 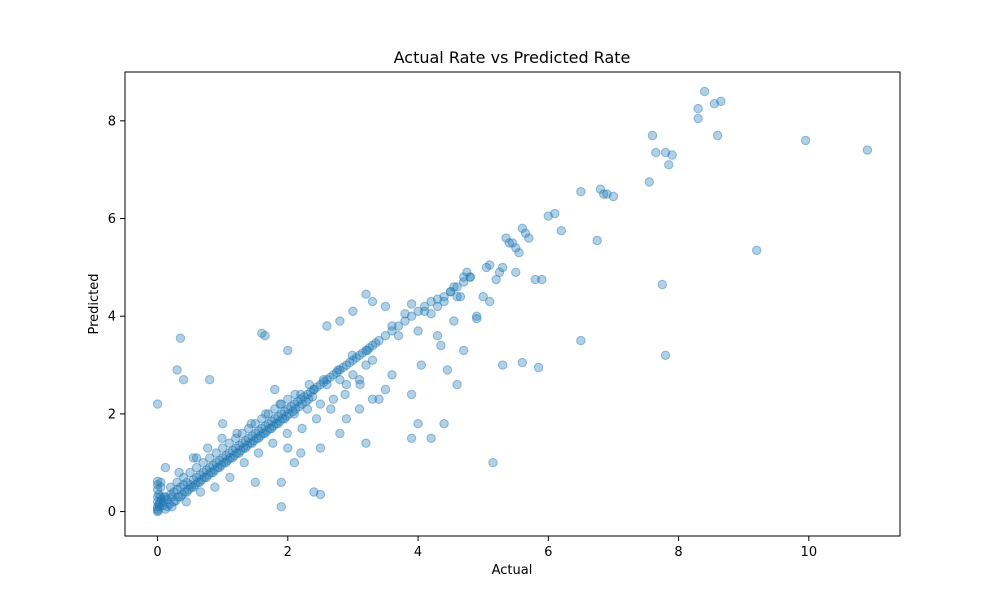 I want to click on y-tick-label: 0, so click(x=112, y=512).